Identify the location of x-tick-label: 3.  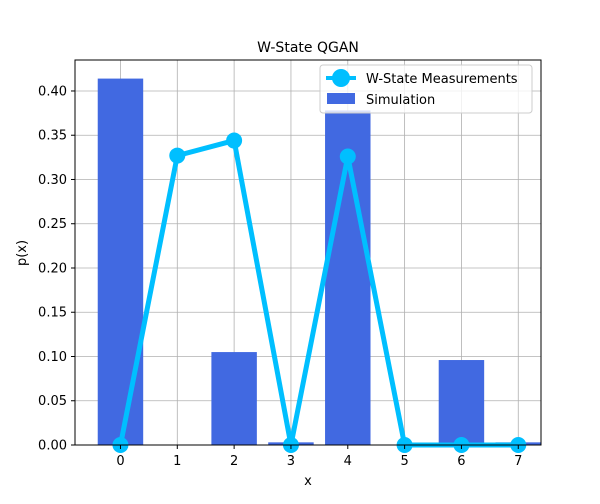
(291, 461).